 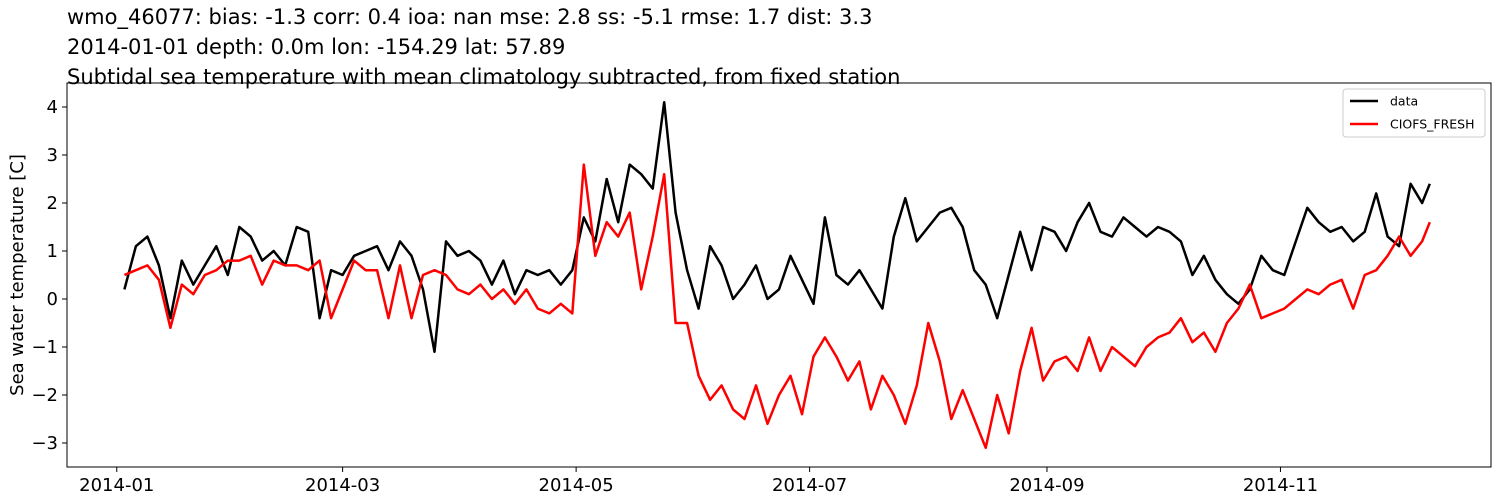 What do you see at coordinates (52, 203) in the screenshot?
I see `y-tick-label: 2` at bounding box center [52, 203].